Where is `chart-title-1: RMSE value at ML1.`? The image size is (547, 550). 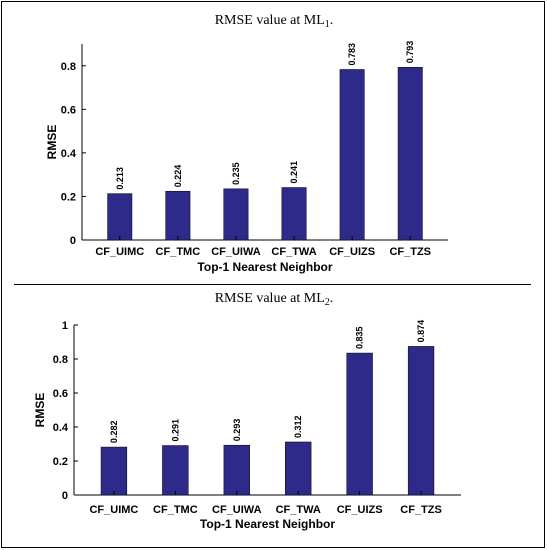
chart-title-1: RMSE value at ML1. is located at coordinates (274, 21).